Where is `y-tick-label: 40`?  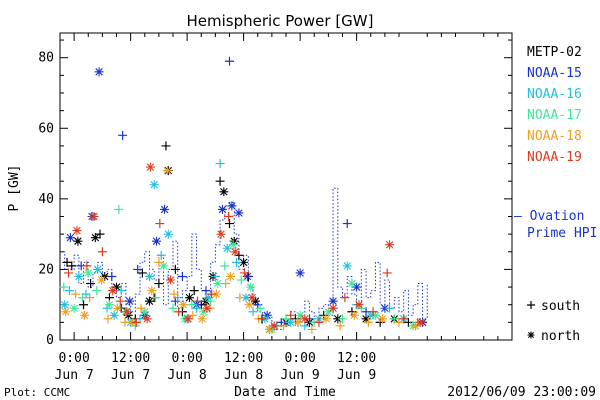
y-tick-label: 40 is located at coordinates (46, 199).